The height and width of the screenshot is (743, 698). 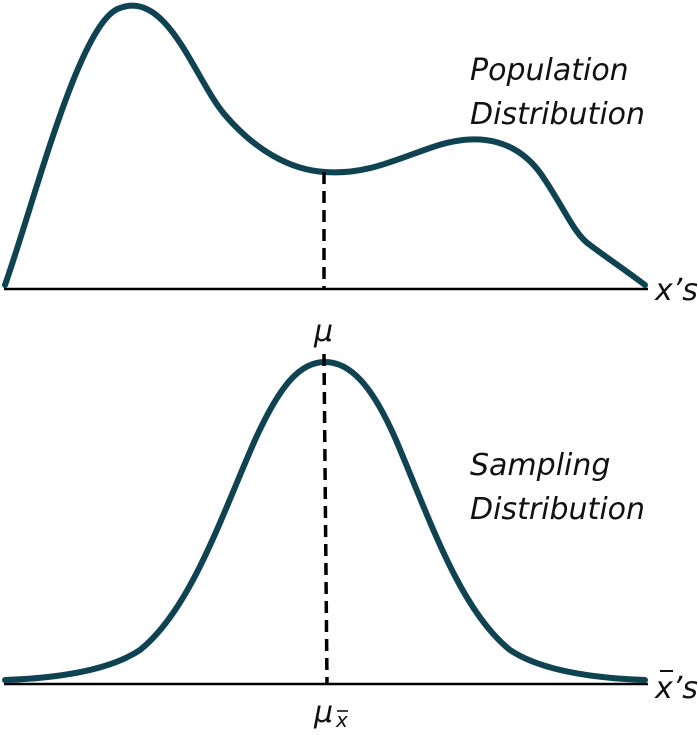 What do you see at coordinates (685, 688) in the screenshot?
I see `sampling-axis-suffix: ’s` at bounding box center [685, 688].